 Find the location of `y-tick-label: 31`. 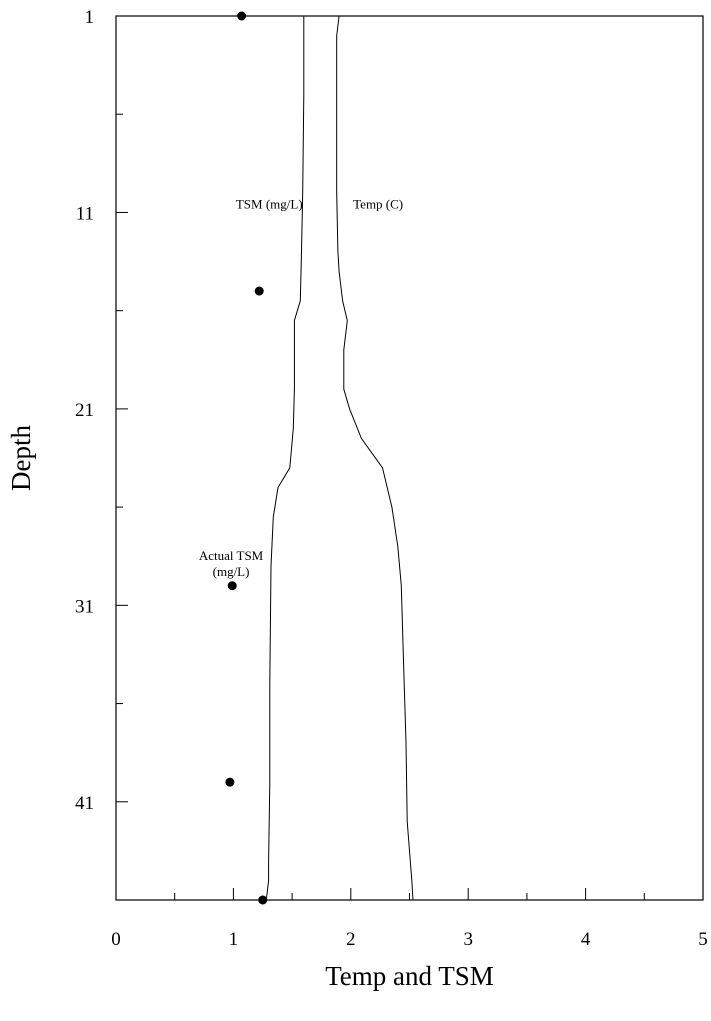

y-tick-label: 31 is located at coordinates (84, 606).